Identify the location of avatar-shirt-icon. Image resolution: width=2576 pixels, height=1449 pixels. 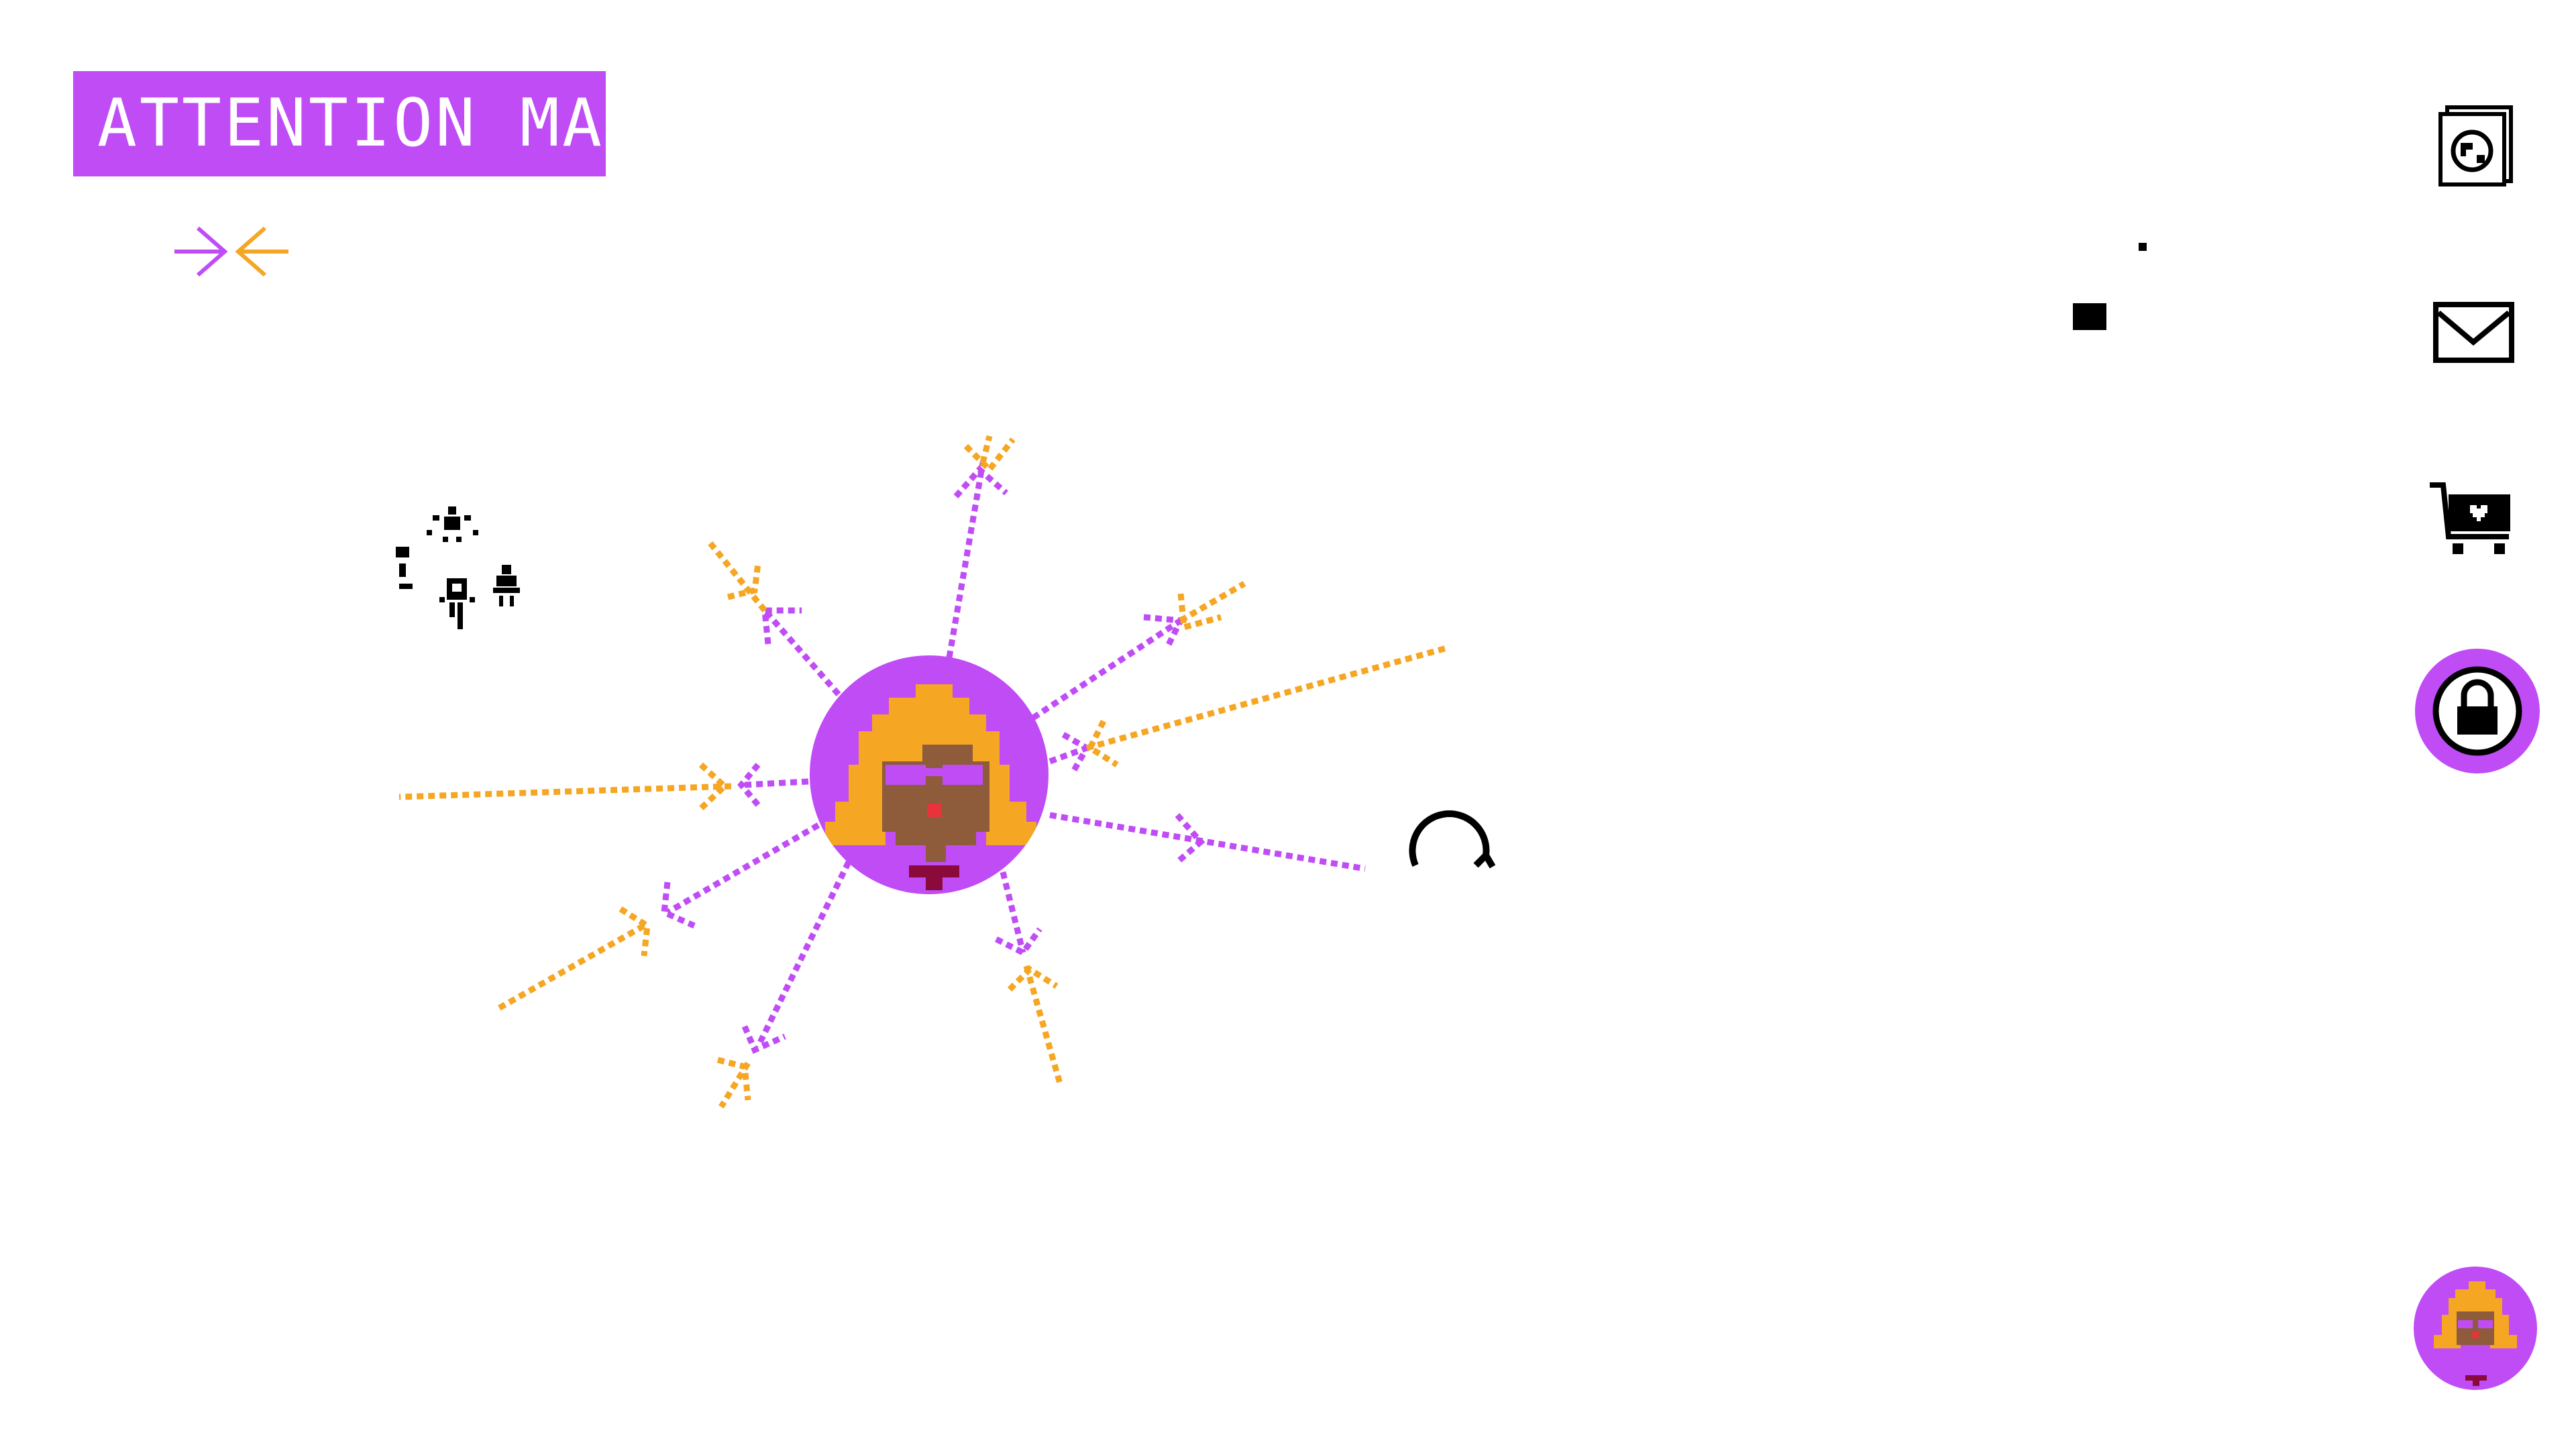
(934, 871).